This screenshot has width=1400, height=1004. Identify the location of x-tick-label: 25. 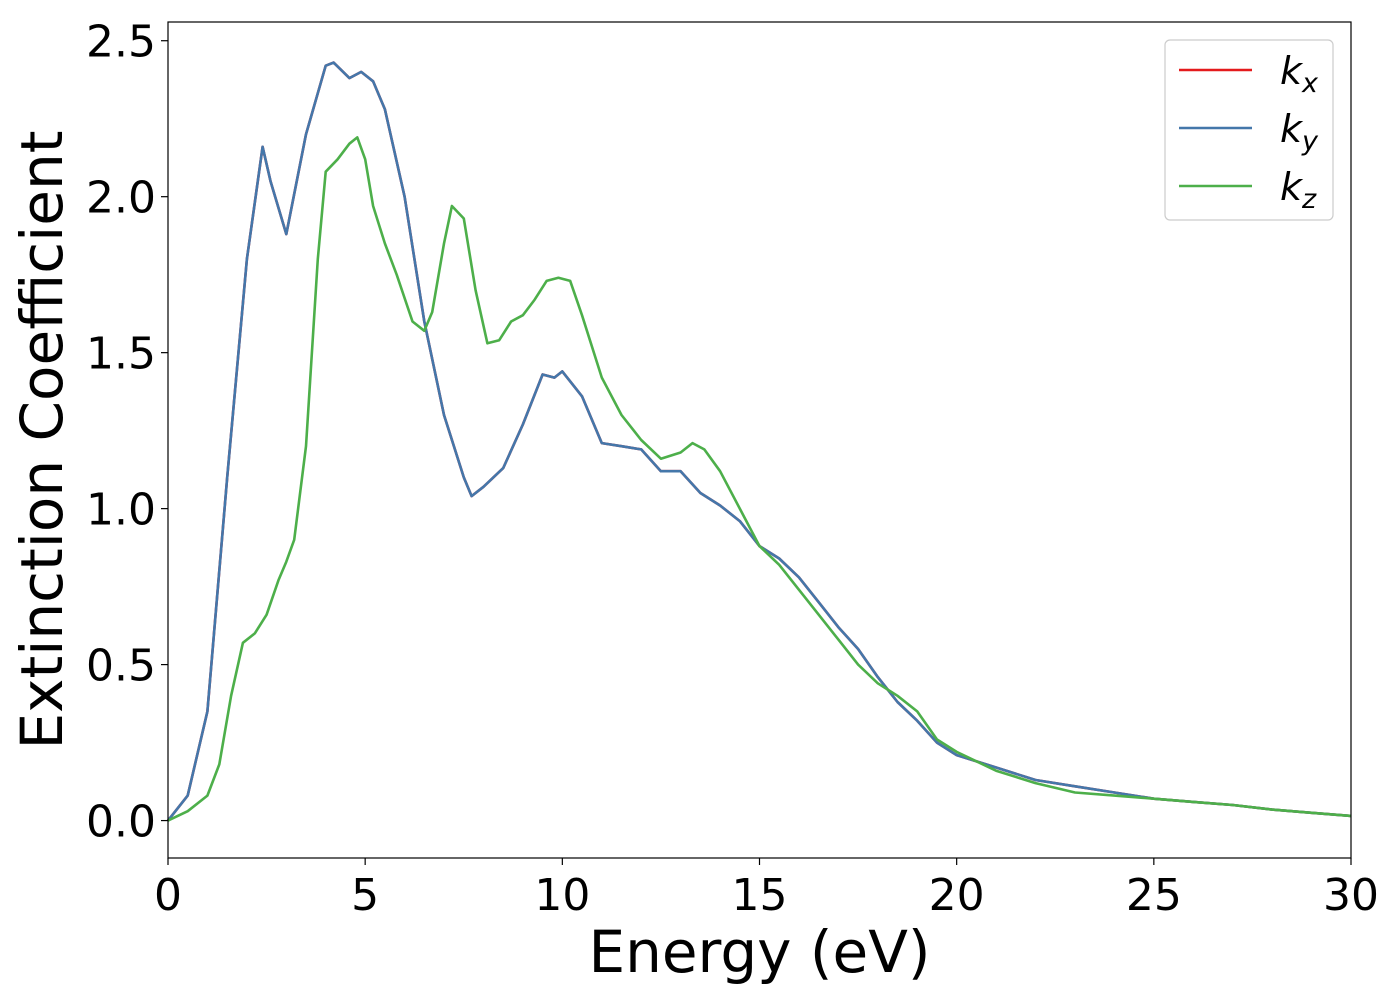
(1154, 895).